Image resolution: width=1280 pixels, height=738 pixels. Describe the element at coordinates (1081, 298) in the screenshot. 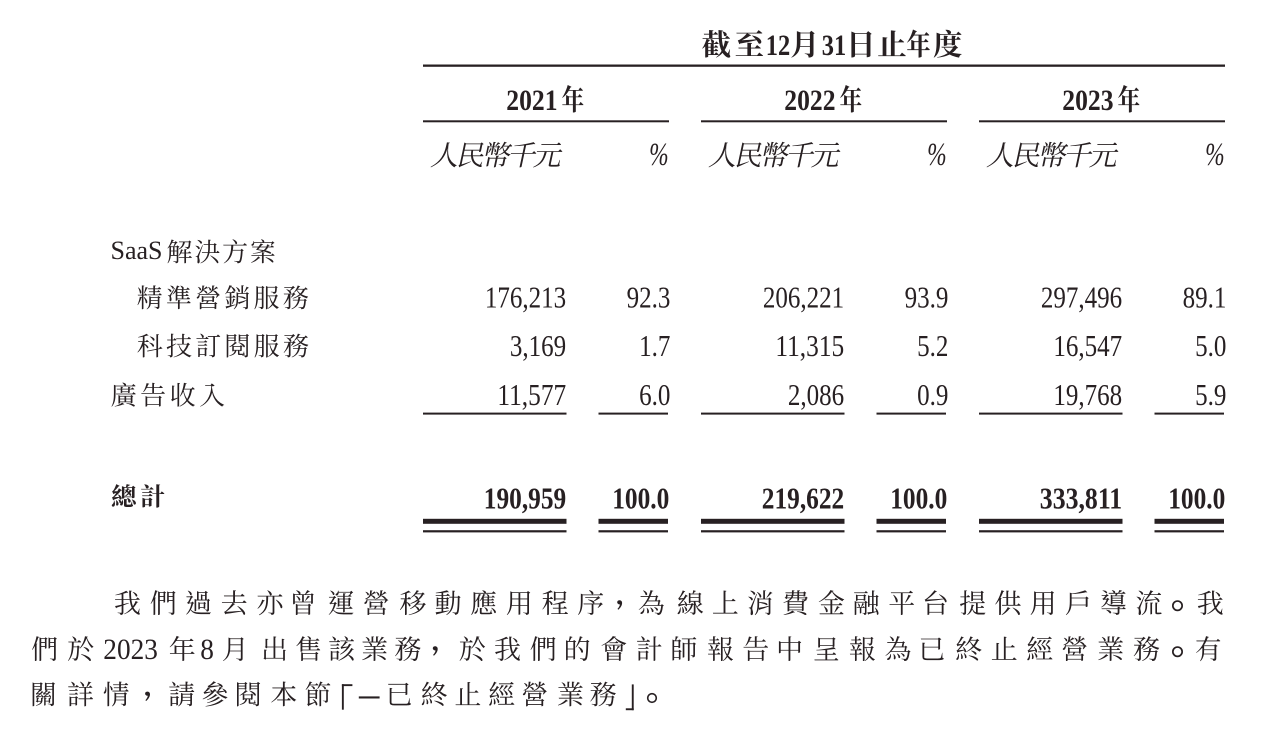

I see `svg-text: 297,496` at that location.